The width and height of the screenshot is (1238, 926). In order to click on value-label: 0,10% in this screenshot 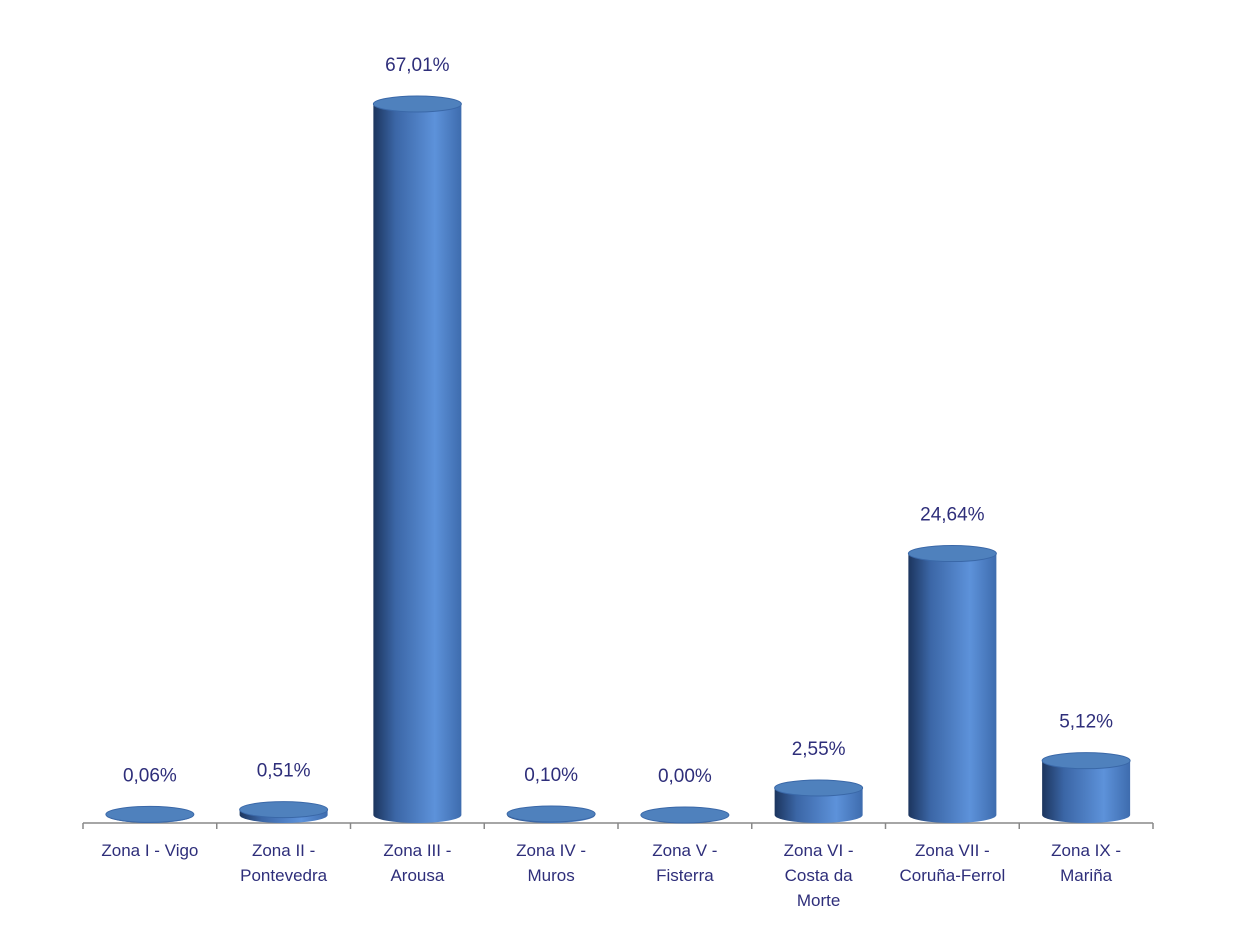, I will do `click(551, 775)`.